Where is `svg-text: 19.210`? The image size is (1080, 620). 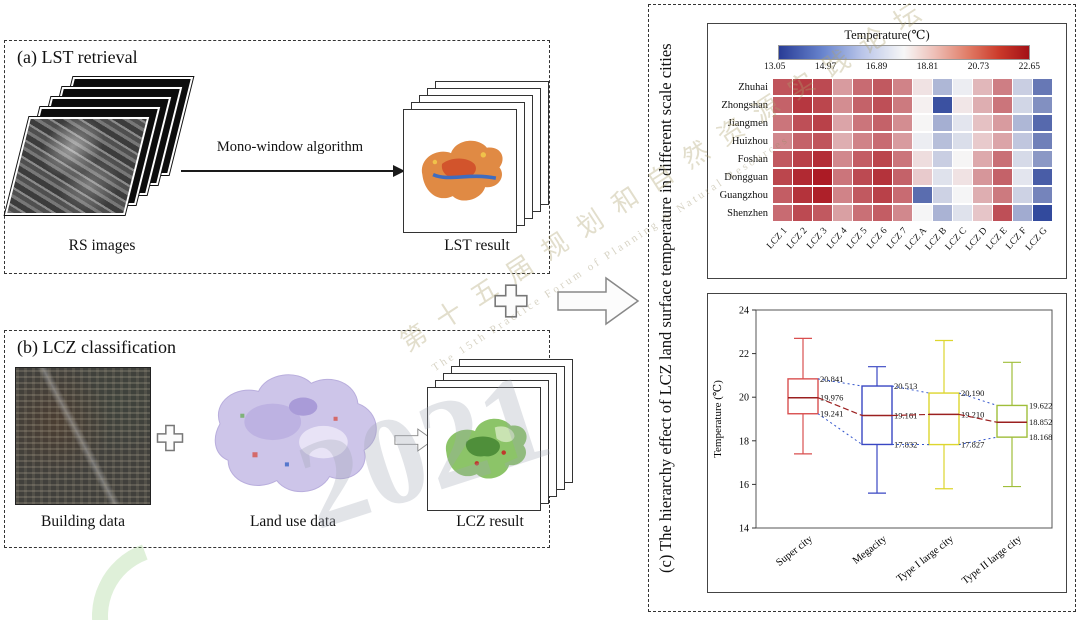 svg-text: 19.210 is located at coordinates (972, 414).